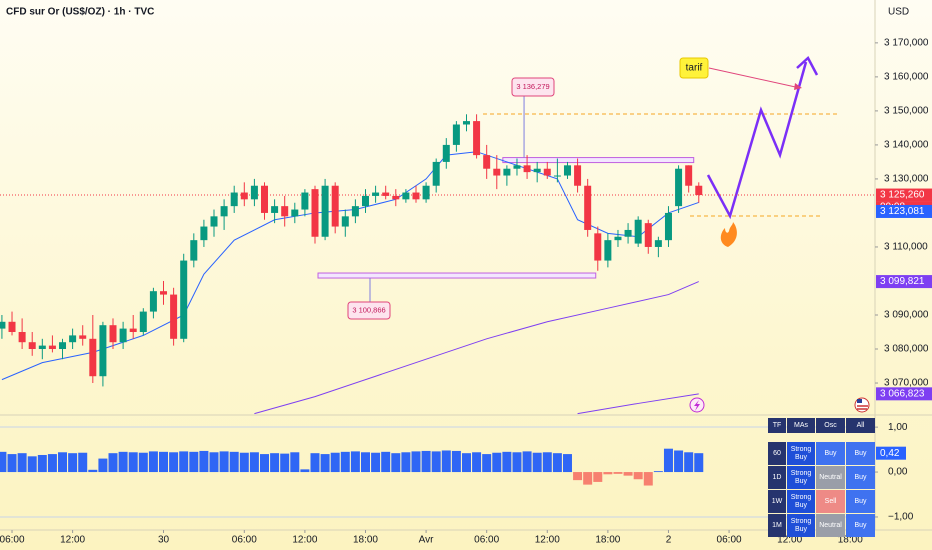 The image size is (932, 550). What do you see at coordinates (777, 453) in the screenshot?
I see `table-cell: 60` at bounding box center [777, 453].